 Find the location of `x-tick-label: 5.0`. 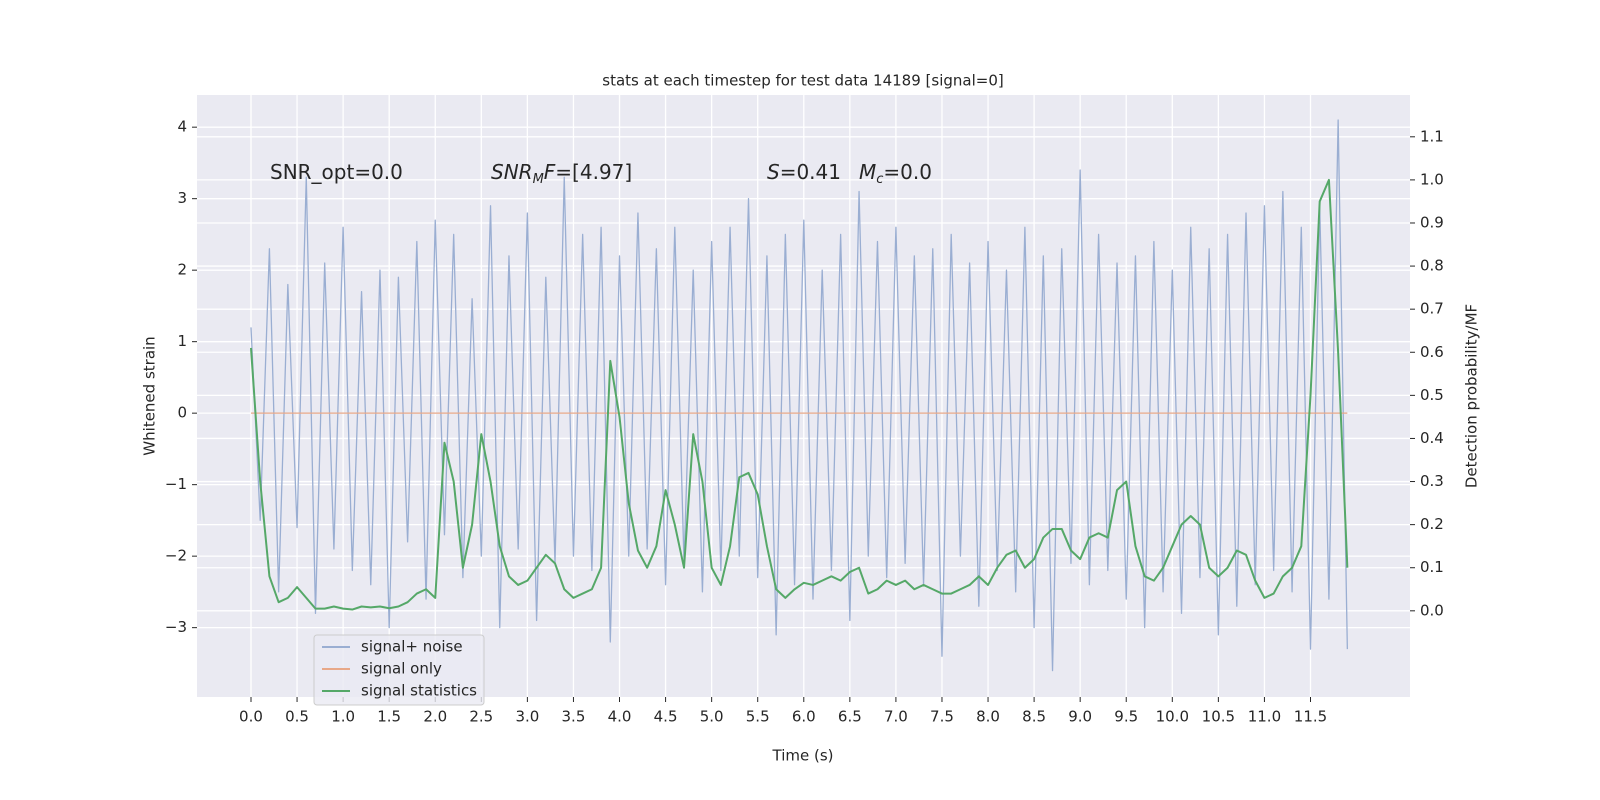

x-tick-label: 5.0 is located at coordinates (712, 717).